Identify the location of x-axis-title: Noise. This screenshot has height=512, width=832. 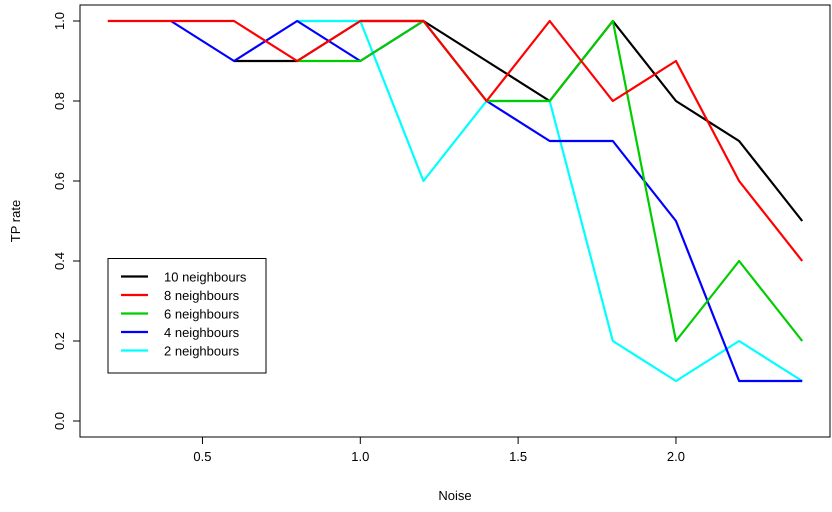
(455, 495).